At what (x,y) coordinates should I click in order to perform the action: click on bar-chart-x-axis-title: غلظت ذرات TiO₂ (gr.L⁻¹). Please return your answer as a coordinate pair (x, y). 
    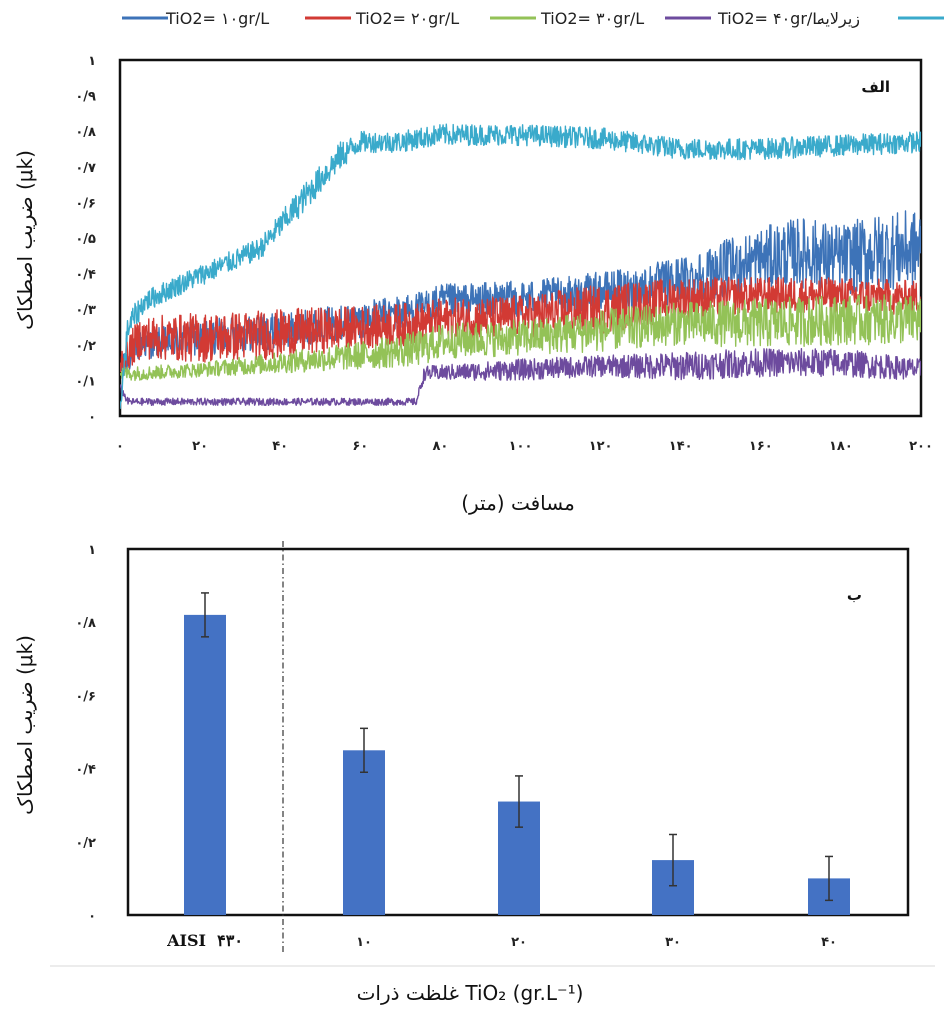
    Looking at the image, I should click on (470, 993).